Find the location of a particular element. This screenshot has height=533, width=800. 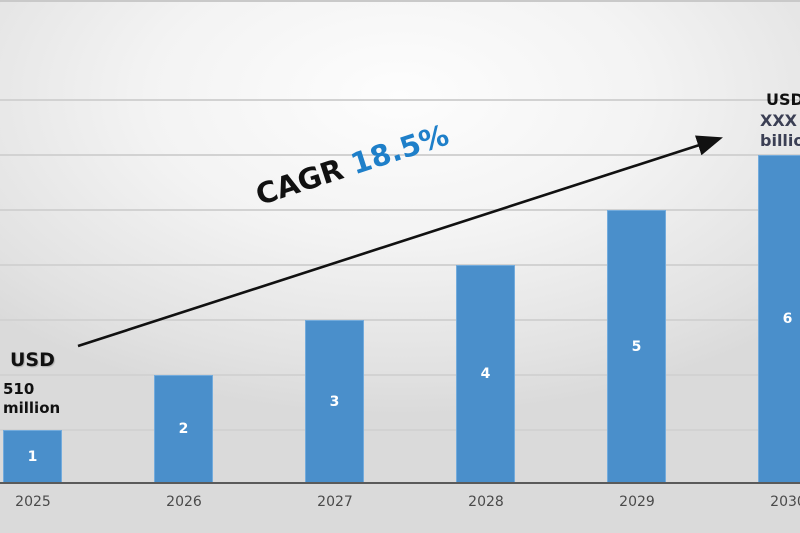

bar-value-label: 3 is located at coordinates (334, 401).